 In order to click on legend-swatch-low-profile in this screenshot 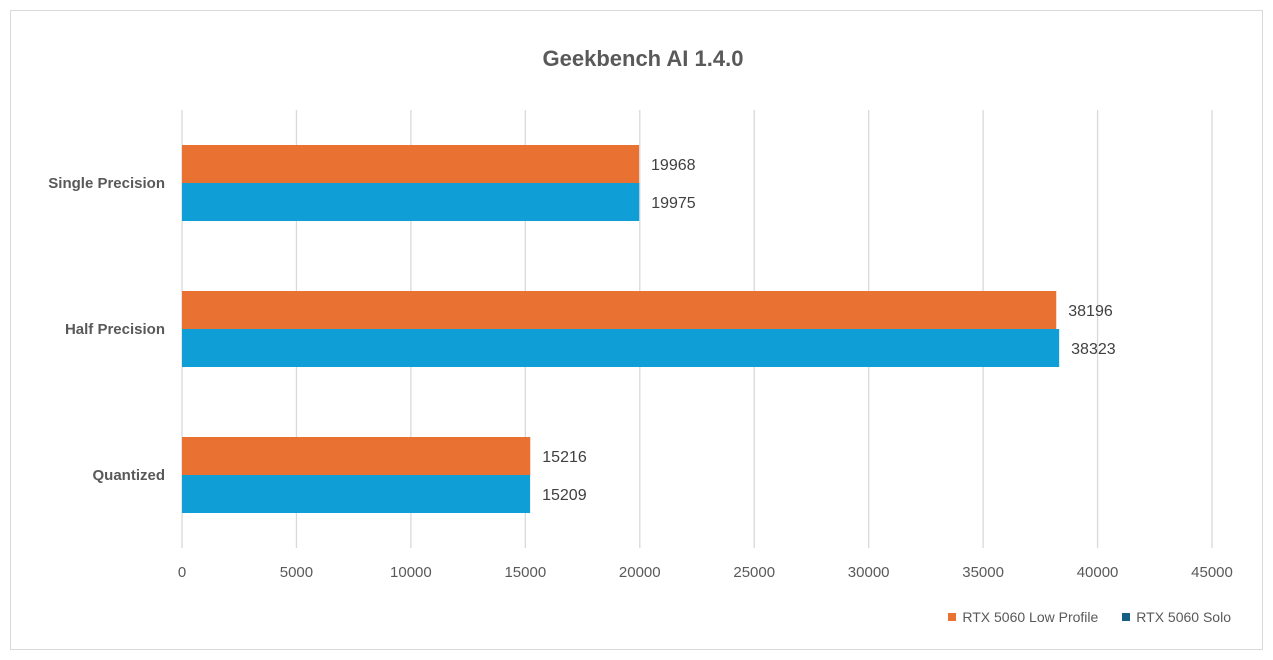, I will do `click(952, 617)`.